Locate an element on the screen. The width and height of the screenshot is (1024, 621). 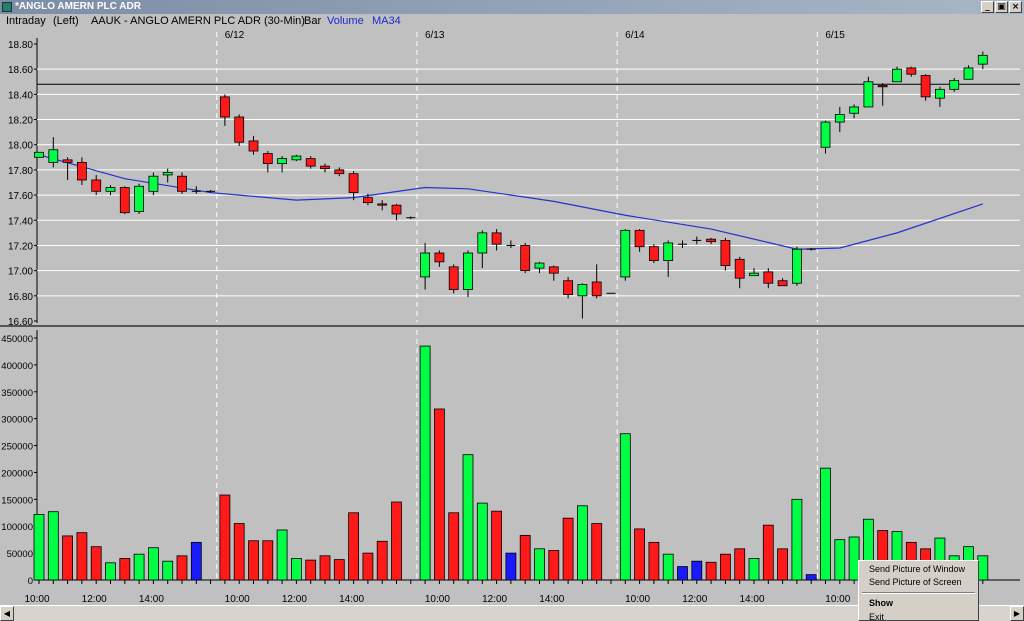
maximize-button: ▣ is located at coordinates (1001, 7).